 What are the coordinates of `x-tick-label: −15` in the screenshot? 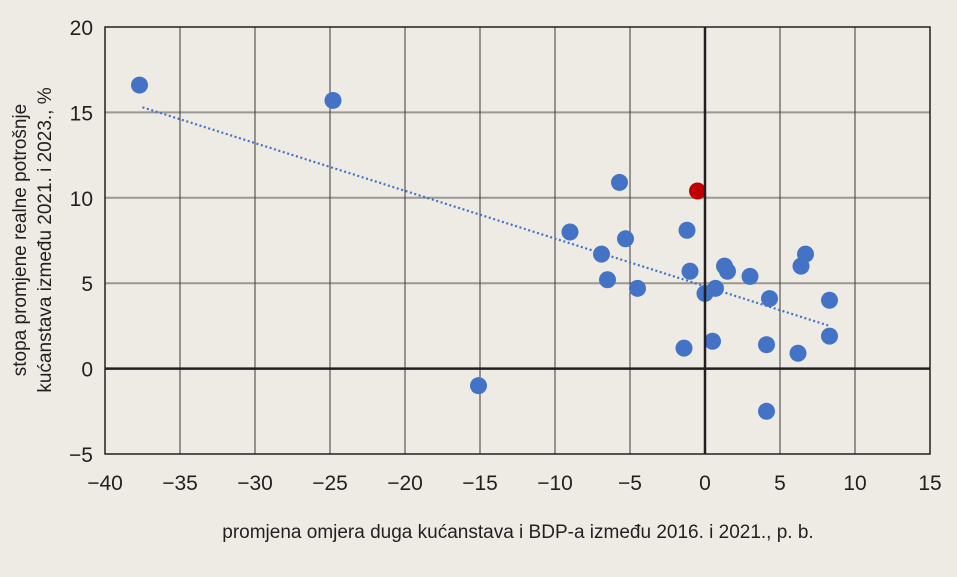 It's located at (480, 483).